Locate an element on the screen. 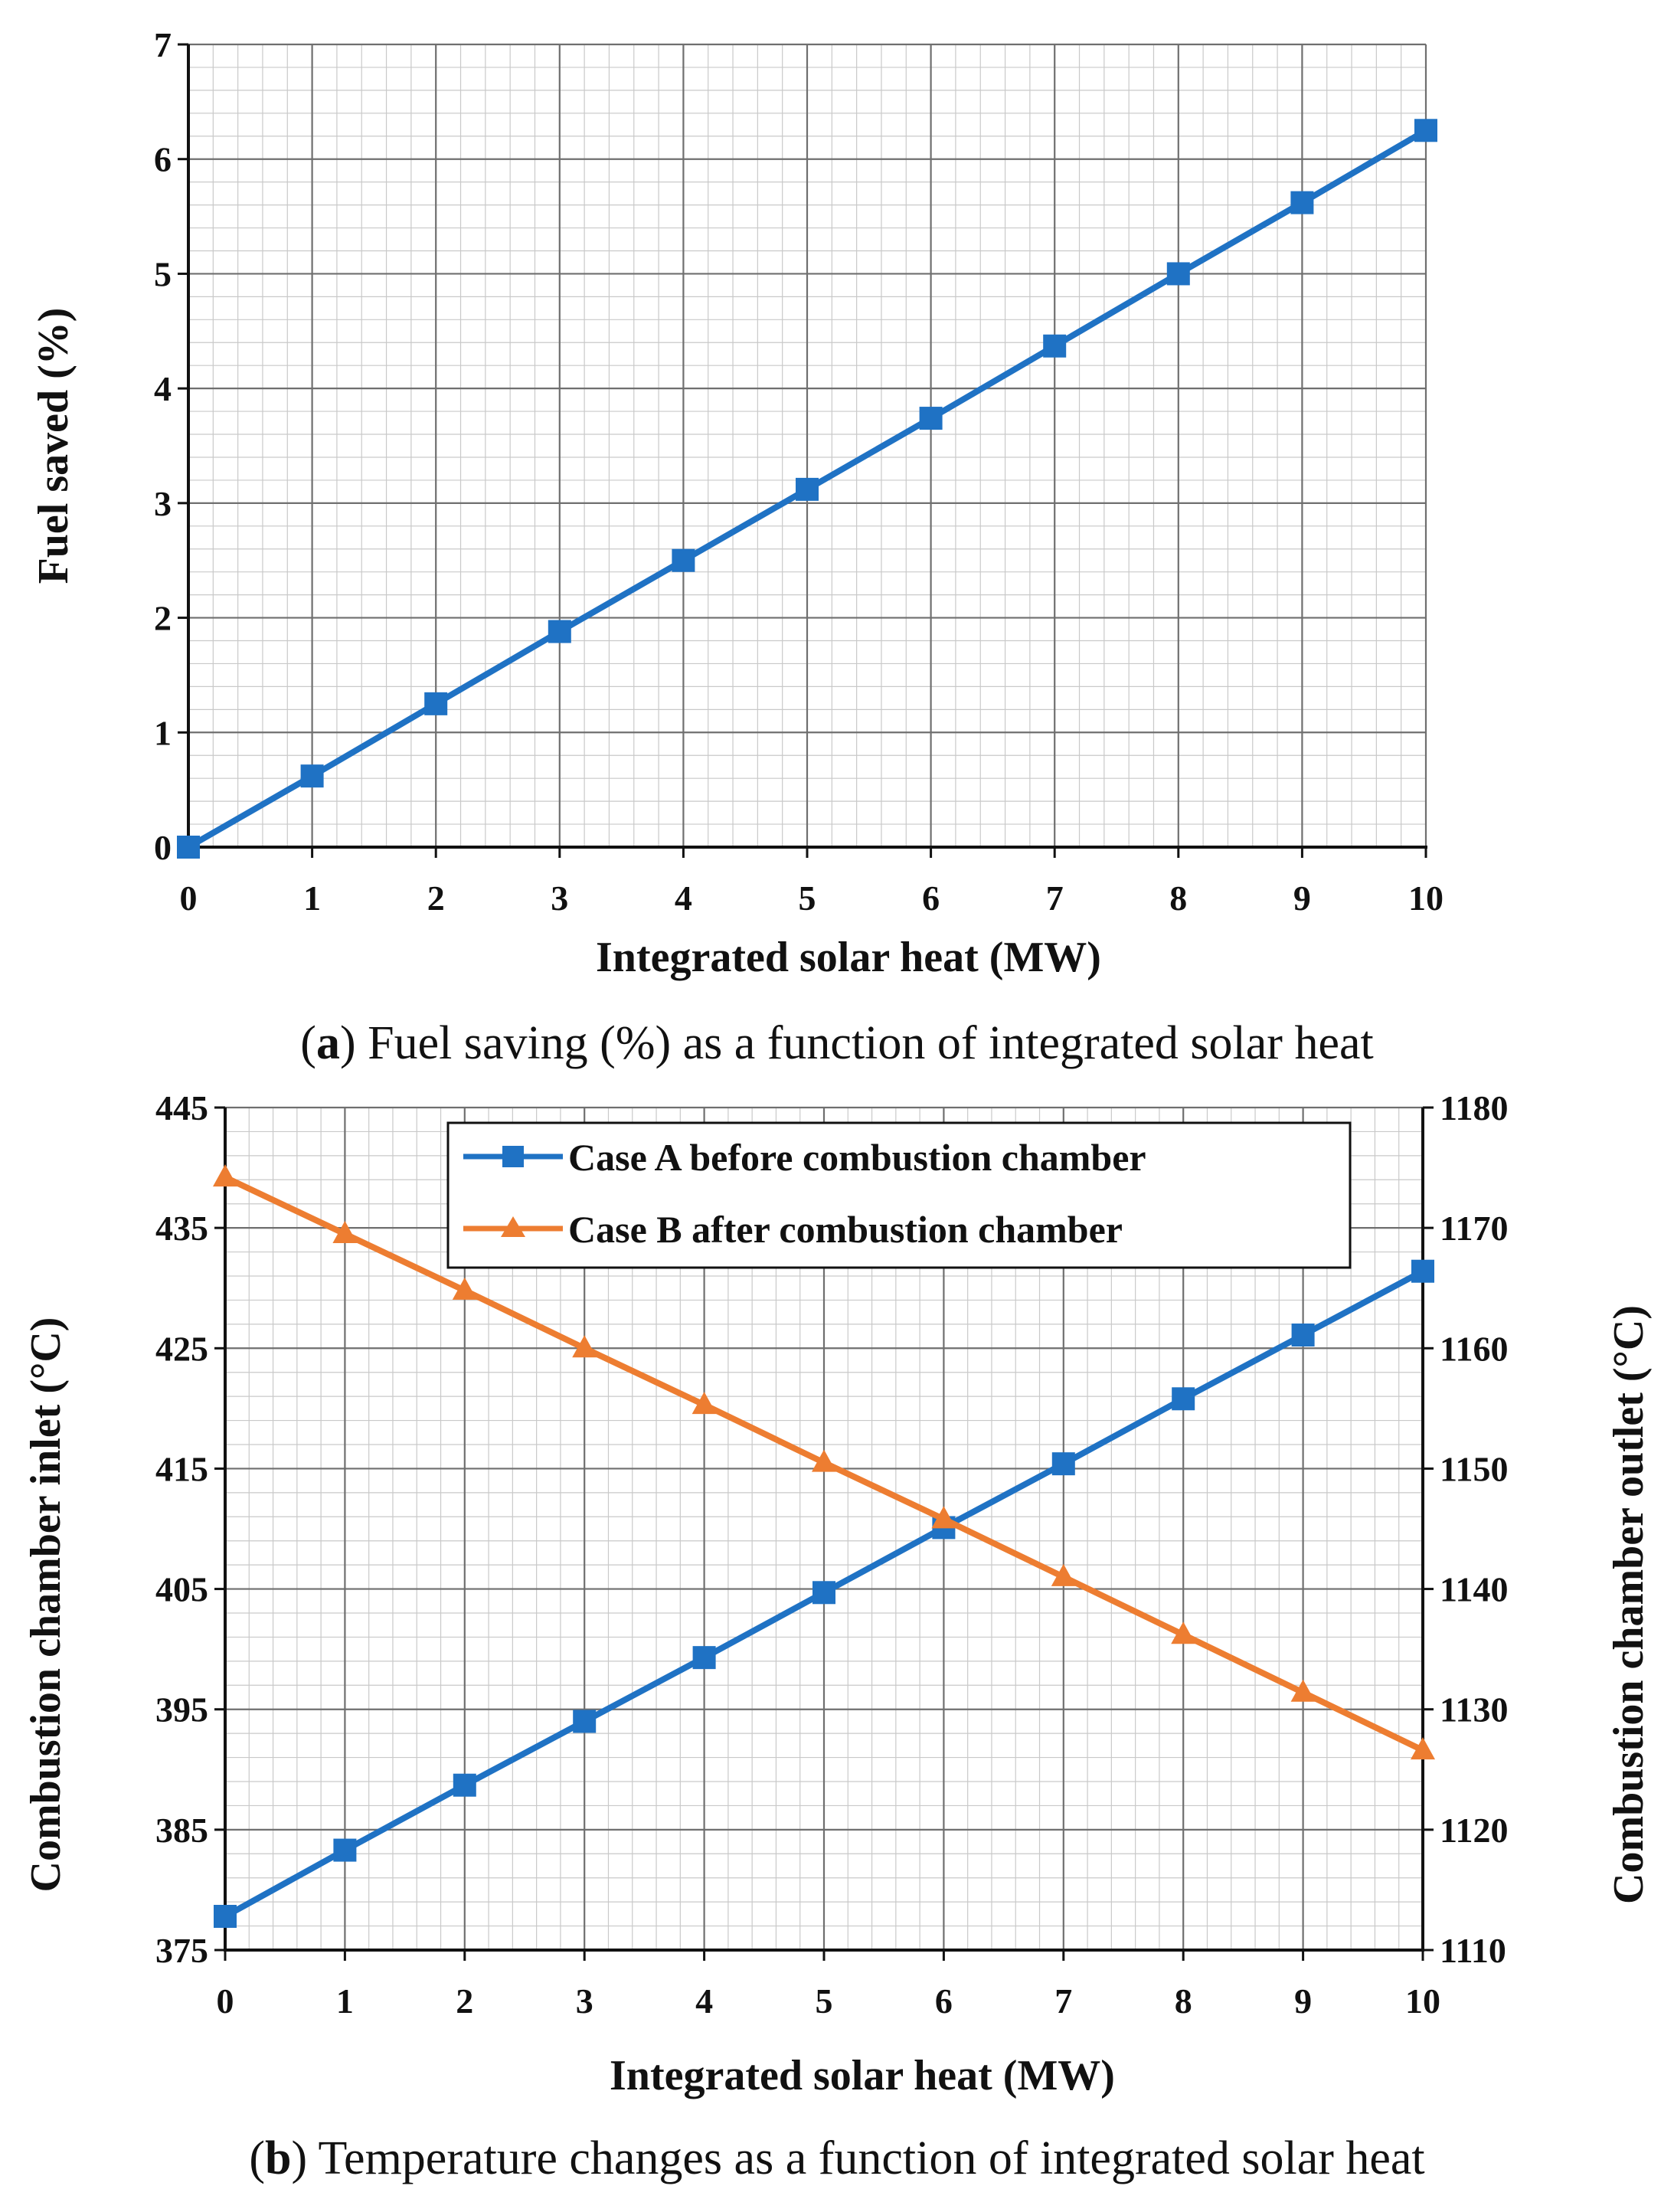  legend-marker-case-b is located at coordinates (513, 1226).